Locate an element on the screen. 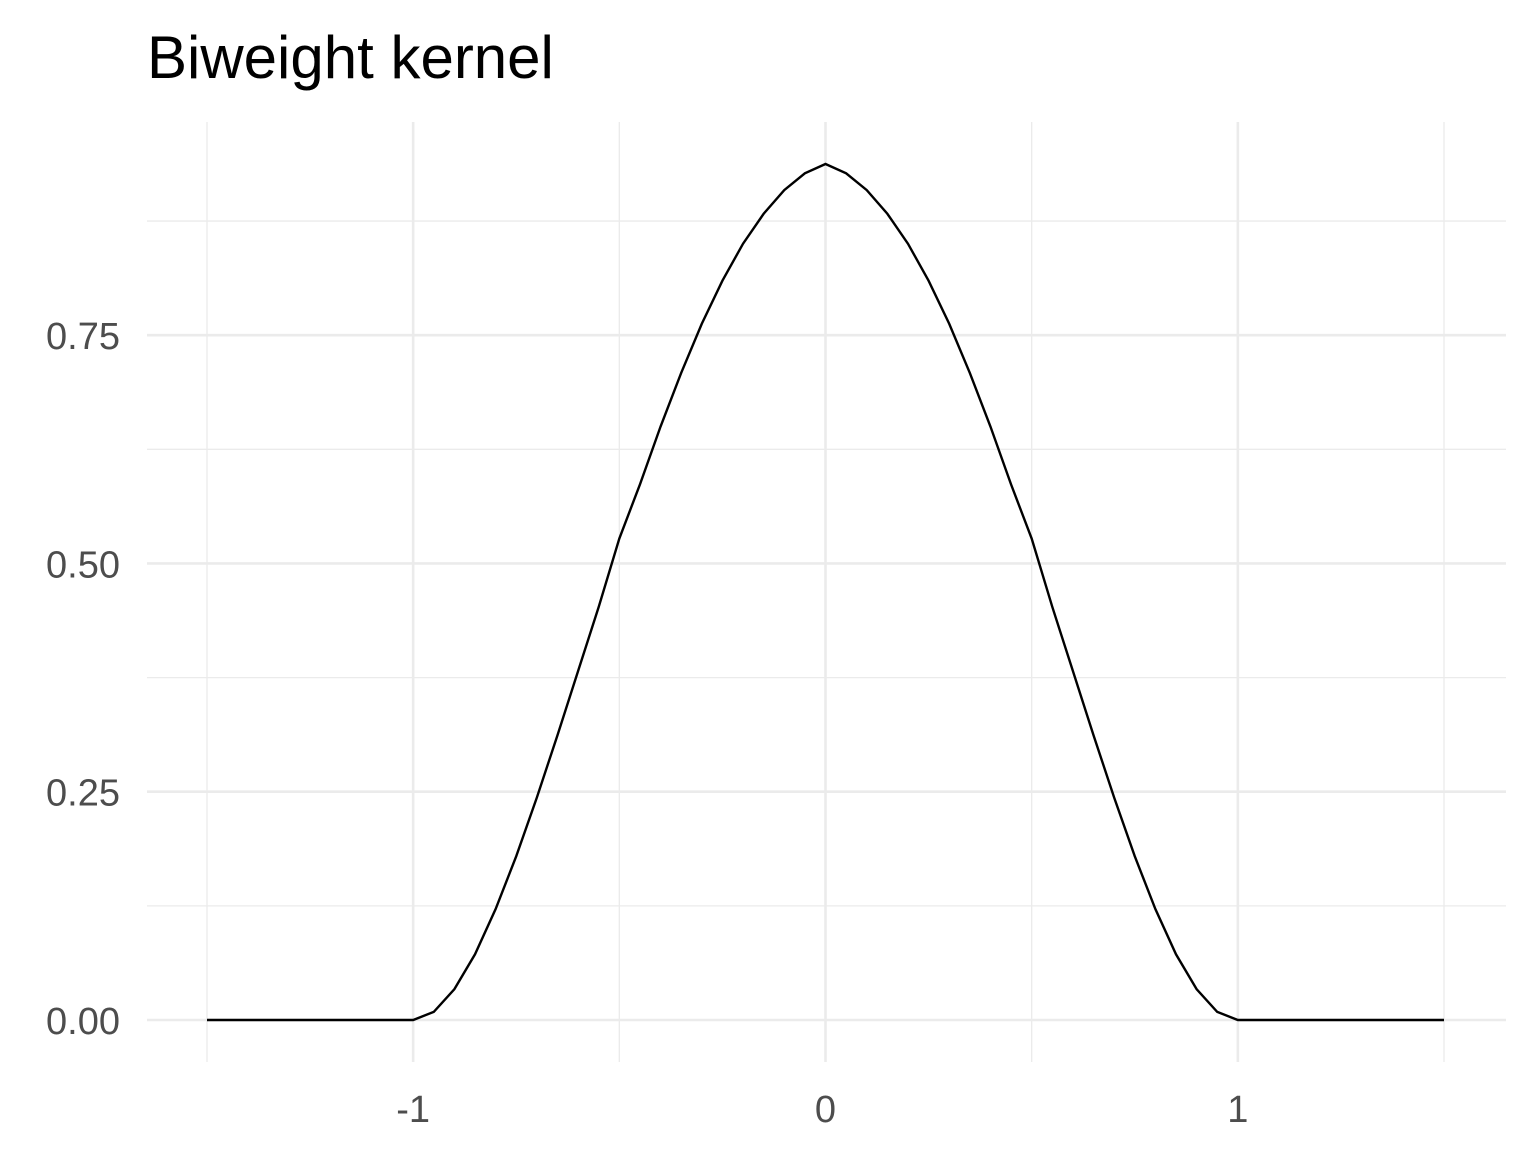 This screenshot has height=1152, width=1536. y-axis-tick-labels: 0.00 0.25 0.50 0.75 is located at coordinates (83, 679).